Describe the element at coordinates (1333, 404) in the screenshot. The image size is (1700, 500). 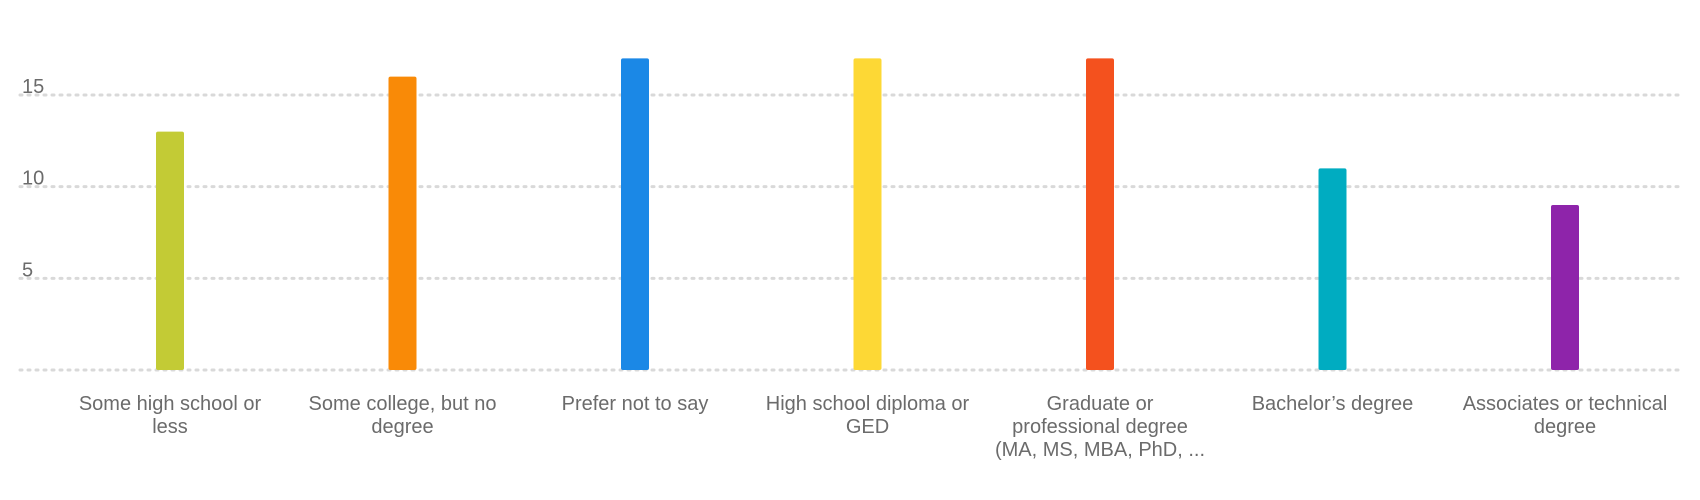
I see `x-category-label: Bachelor’s degree` at that location.